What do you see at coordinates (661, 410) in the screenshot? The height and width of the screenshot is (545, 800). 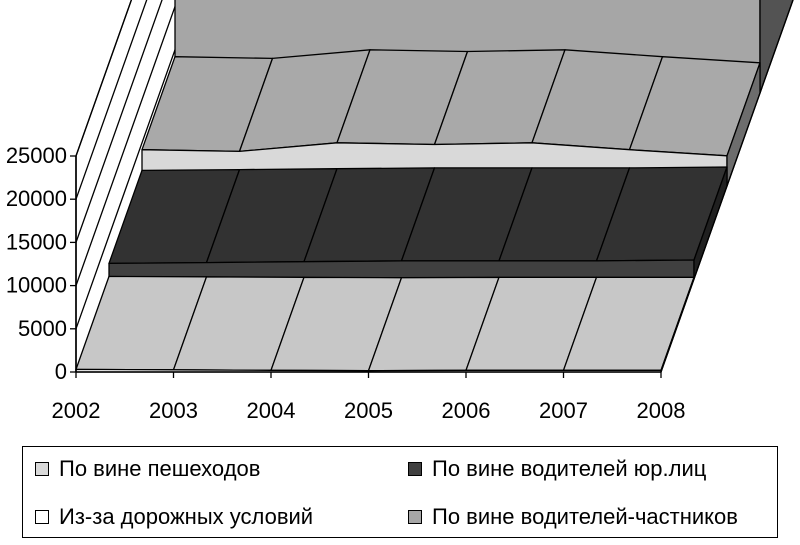 I see `x-tick-label: 2008` at bounding box center [661, 410].